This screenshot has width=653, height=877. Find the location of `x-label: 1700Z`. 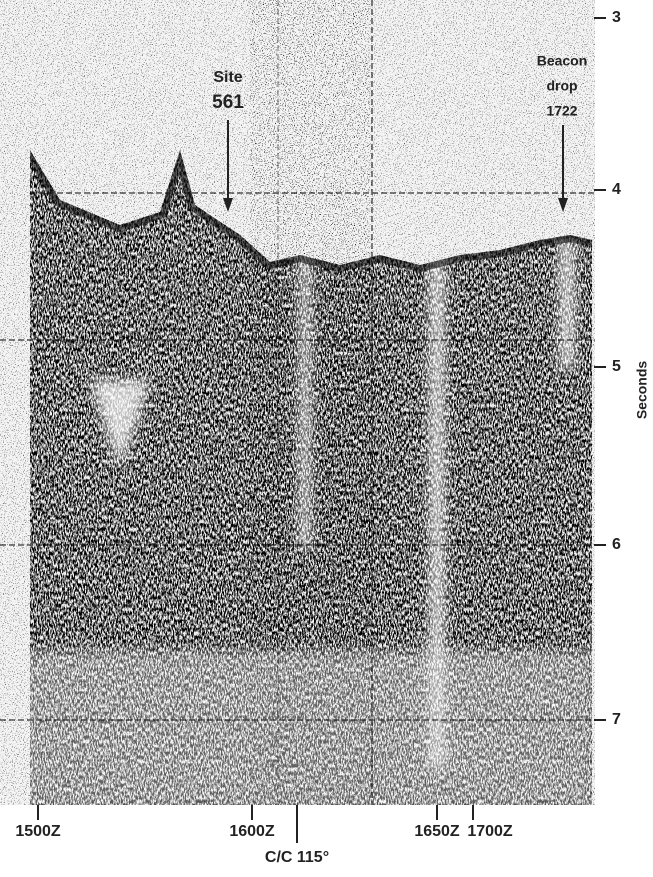

x-label: 1700Z is located at coordinates (490, 831).